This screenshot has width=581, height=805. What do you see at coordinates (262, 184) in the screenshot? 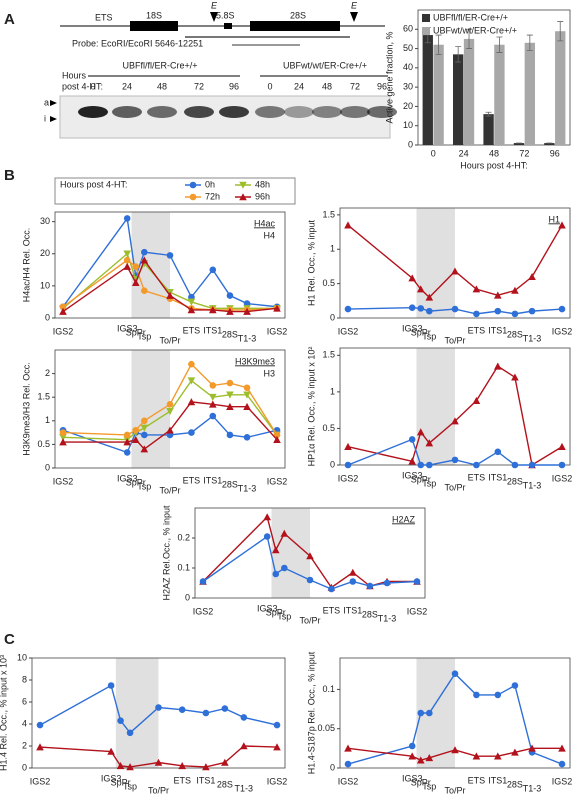
I see `legend-label: 48h` at bounding box center [262, 184].